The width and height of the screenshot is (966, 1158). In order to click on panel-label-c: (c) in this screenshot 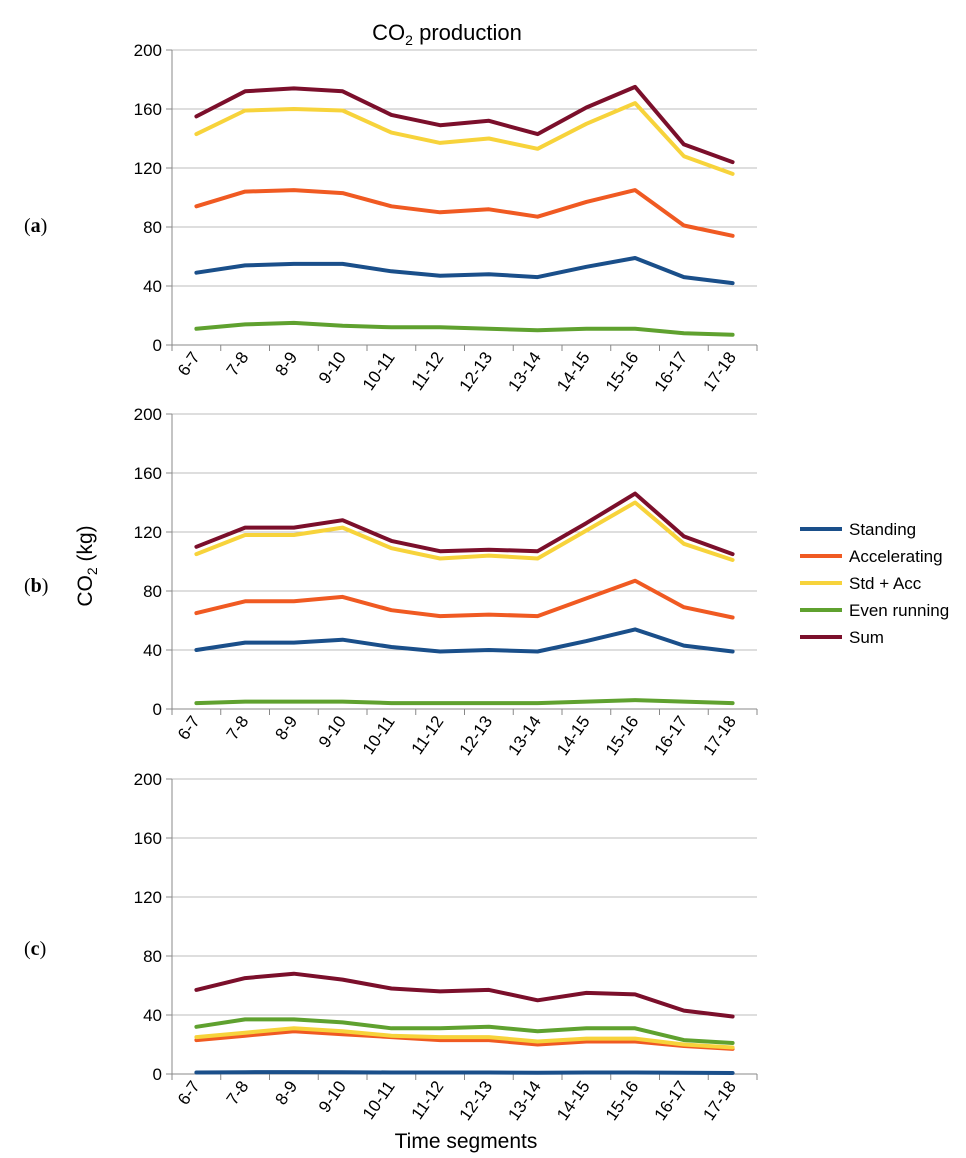, I will do `click(35, 949)`.